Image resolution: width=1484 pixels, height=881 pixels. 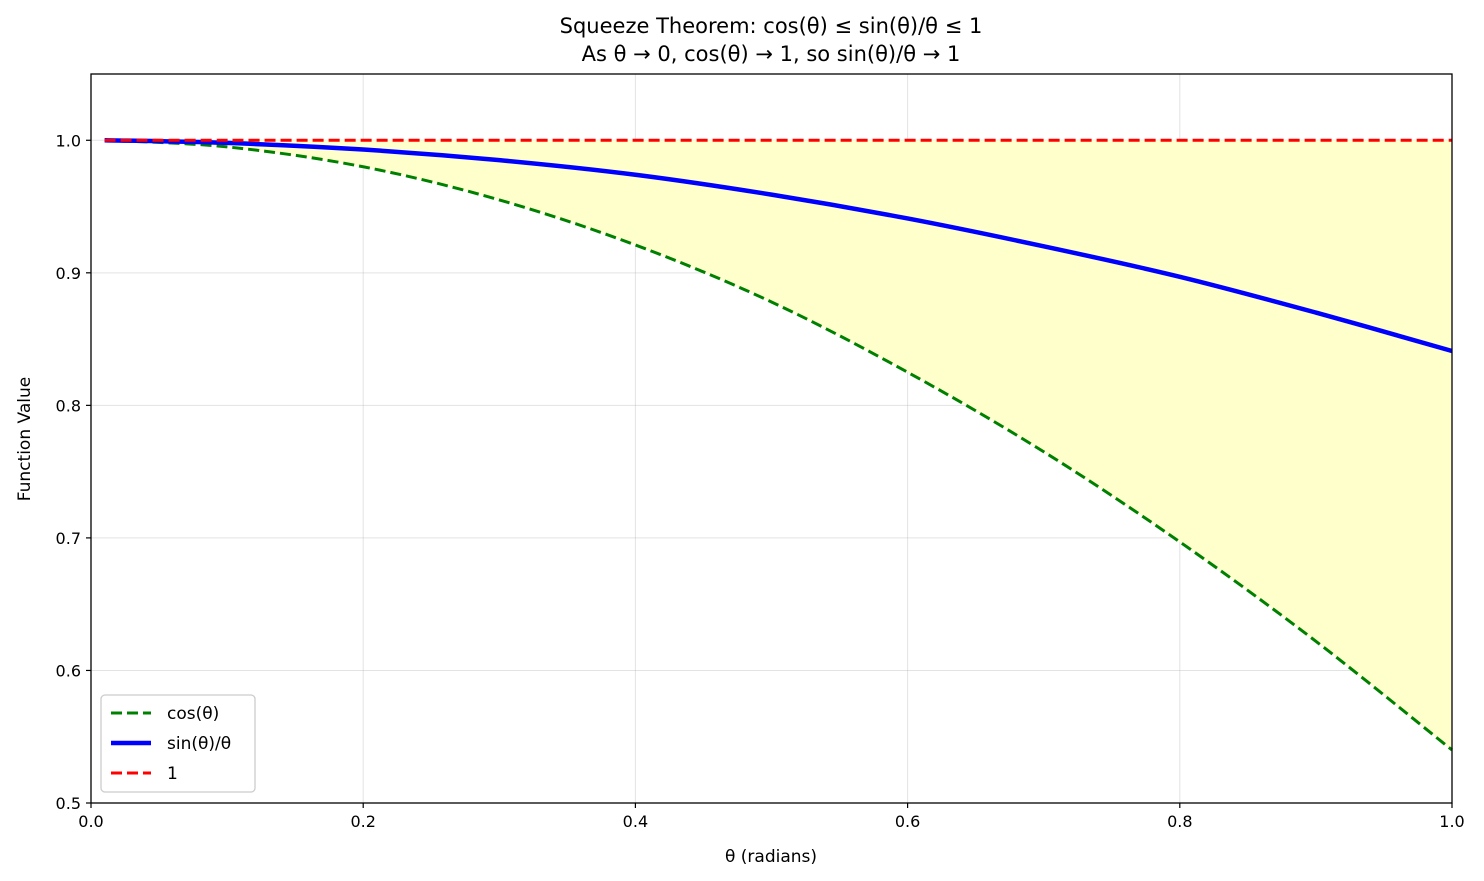 What do you see at coordinates (68, 538) in the screenshot?
I see `y-tick-label: 0.7` at bounding box center [68, 538].